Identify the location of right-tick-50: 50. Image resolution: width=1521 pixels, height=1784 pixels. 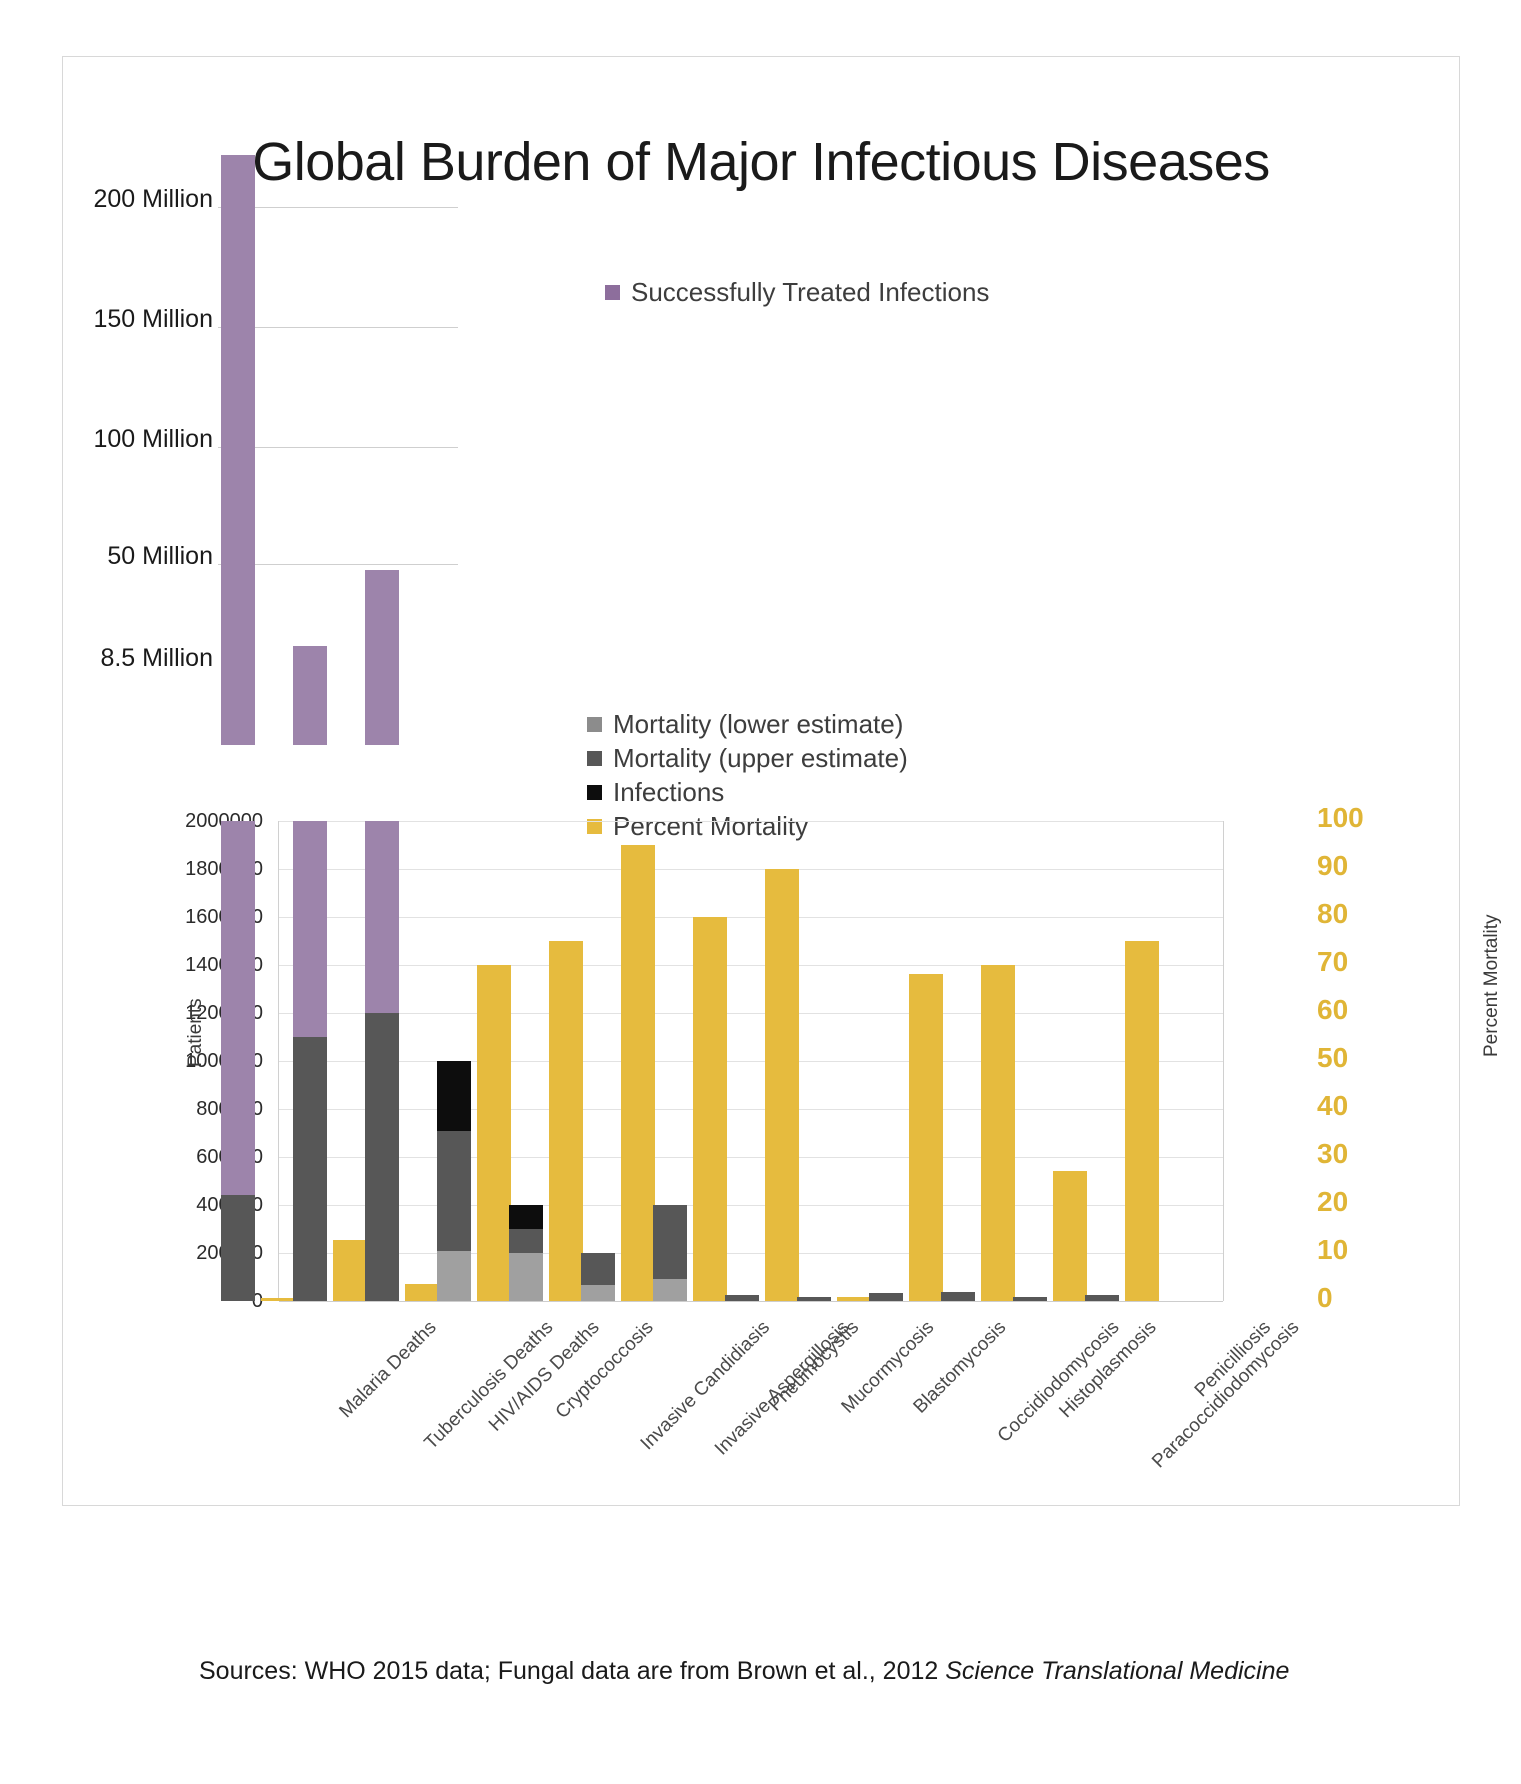
(1333, 1057).